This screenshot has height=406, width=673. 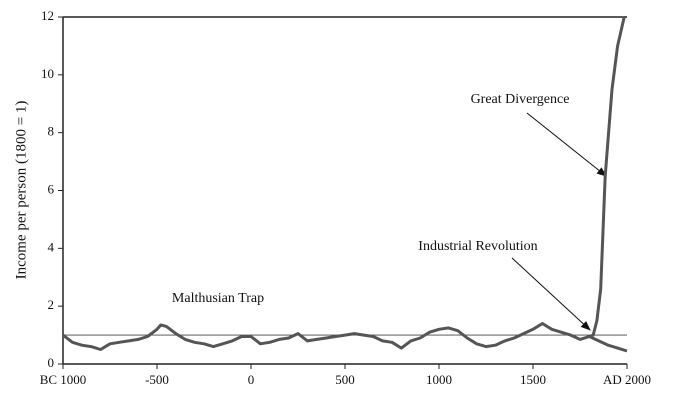 I want to click on annotation: Industrial Revolution, so click(x=477, y=246).